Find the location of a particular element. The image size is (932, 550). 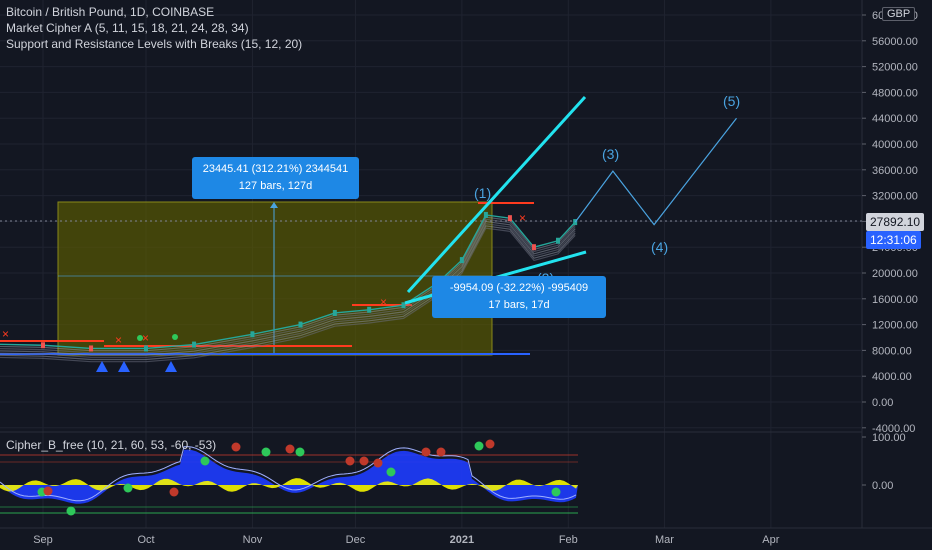

price-tick-label: -4000.00 is located at coordinates (893, 429).